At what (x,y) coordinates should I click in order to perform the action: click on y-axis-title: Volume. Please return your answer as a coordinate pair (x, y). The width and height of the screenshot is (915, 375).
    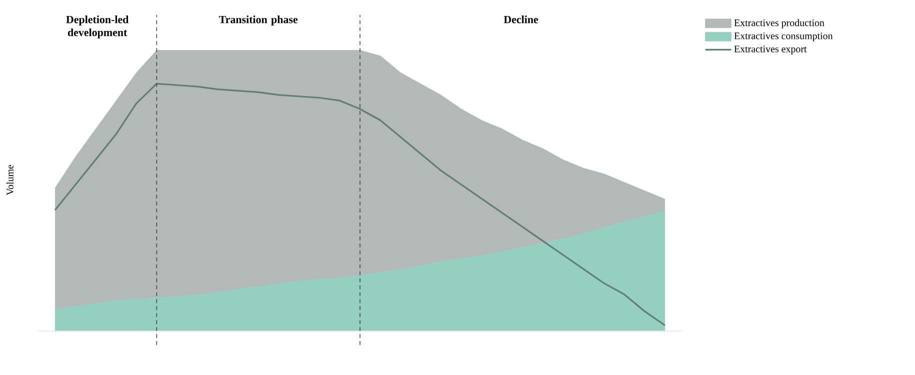
    Looking at the image, I should click on (10, 180).